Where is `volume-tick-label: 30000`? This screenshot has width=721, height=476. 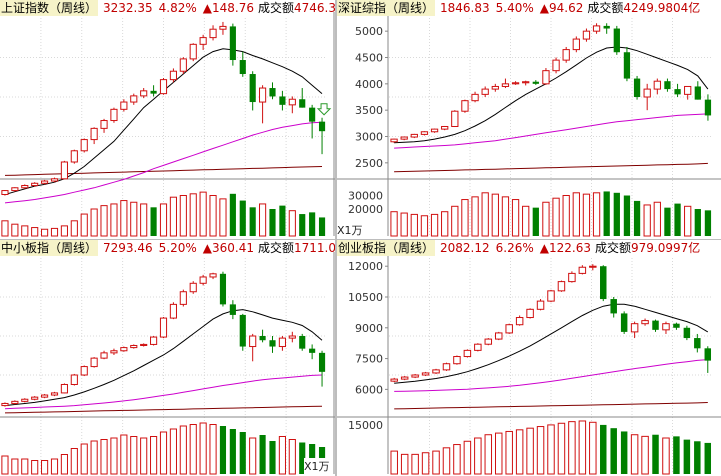
volume-tick-label: 30000 is located at coordinates (365, 196).